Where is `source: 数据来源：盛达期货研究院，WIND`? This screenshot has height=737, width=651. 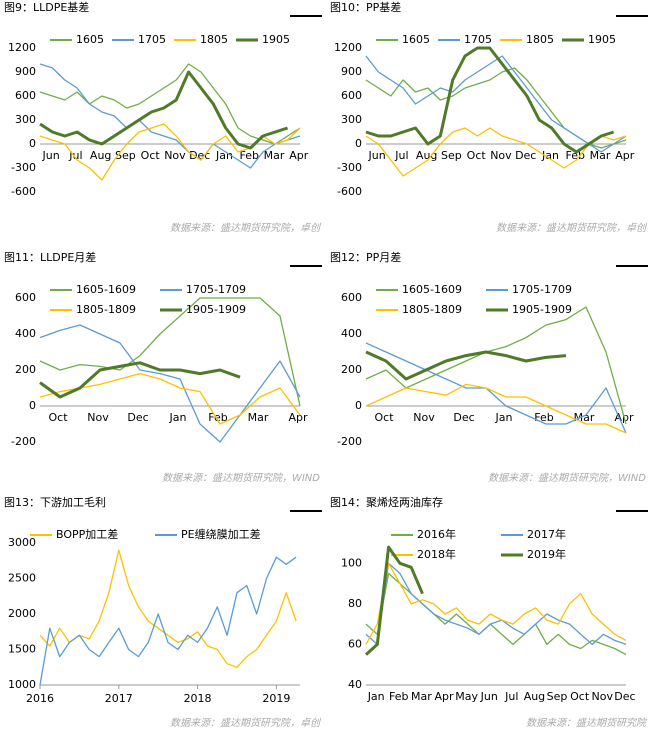
source: 数据来源：盛达期货研究院，WIND is located at coordinates (241, 478).